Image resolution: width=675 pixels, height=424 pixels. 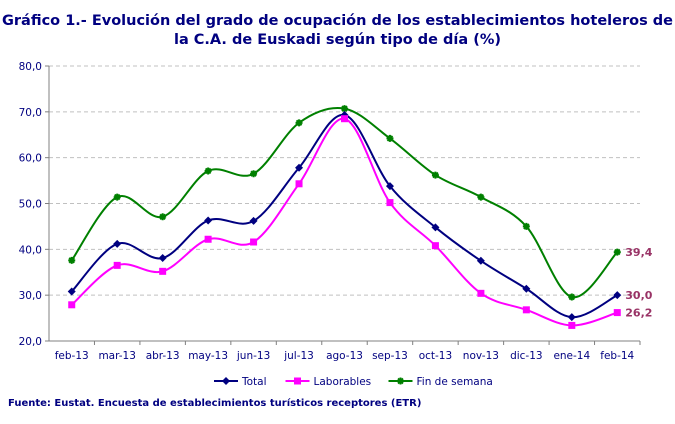 What do you see at coordinates (638, 252) in the screenshot?
I see `data-label: 39,4` at bounding box center [638, 252].